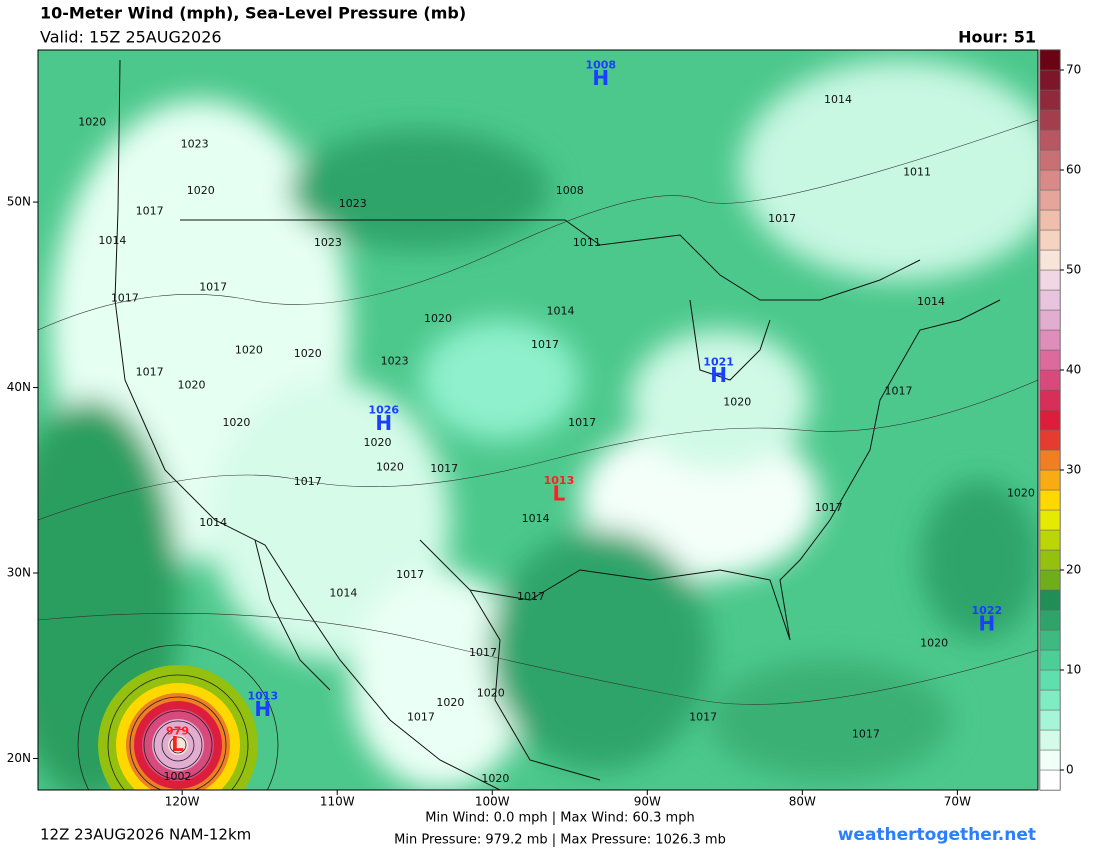 The height and width of the screenshot is (850, 1100). What do you see at coordinates (1070, 770) in the screenshot?
I see `colorbar-tick-label: 0` at bounding box center [1070, 770].